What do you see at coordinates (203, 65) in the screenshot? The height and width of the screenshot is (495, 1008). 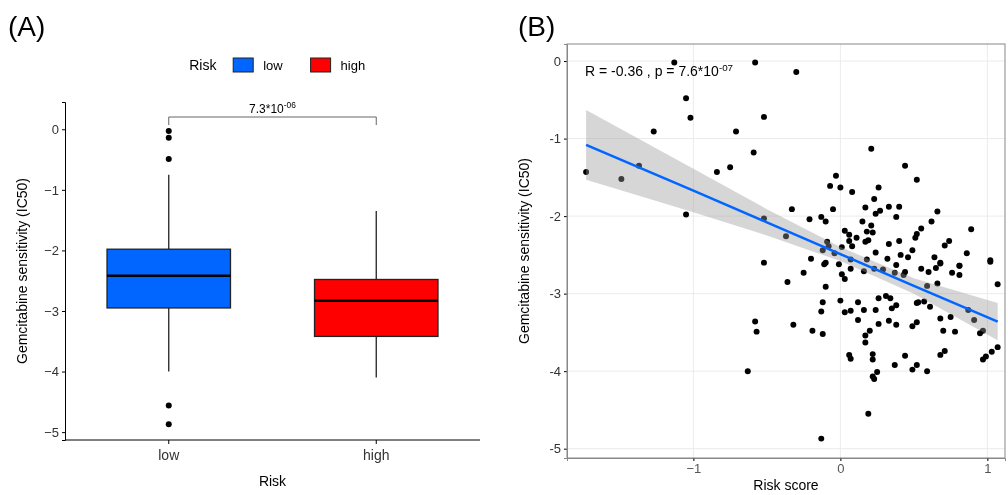 I see `legend-title: Risk` at bounding box center [203, 65].